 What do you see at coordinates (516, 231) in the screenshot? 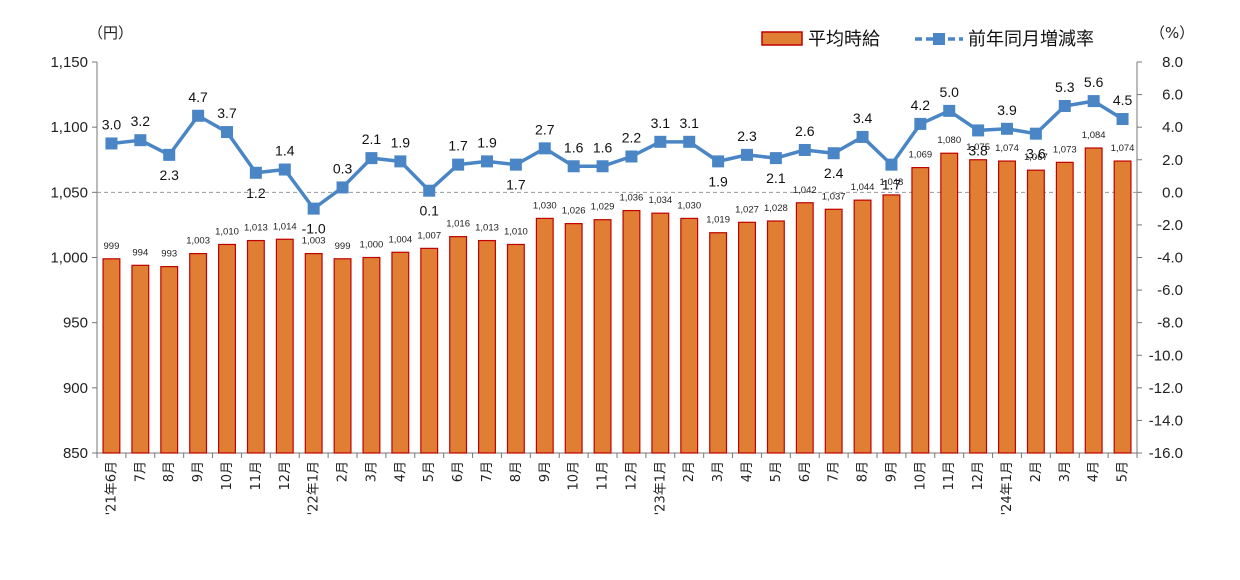
I see `wage-bar-label: 1,010` at bounding box center [516, 231].